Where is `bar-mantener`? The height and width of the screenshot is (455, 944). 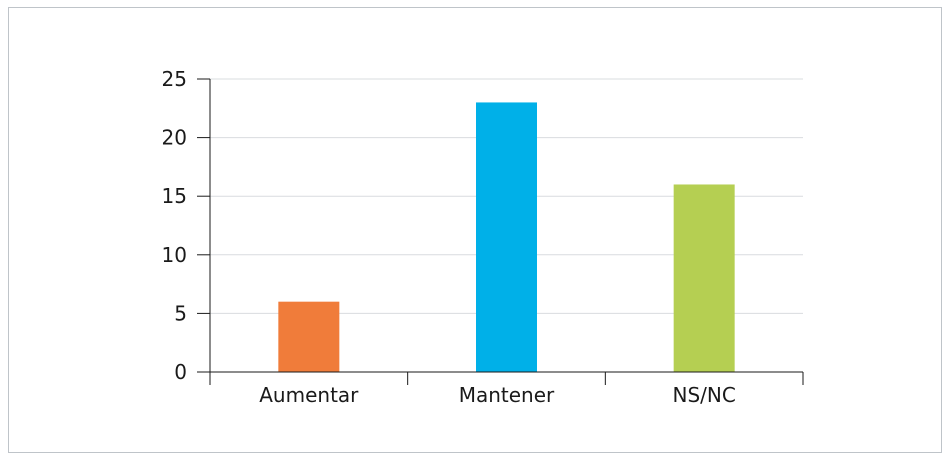 bar-mantener is located at coordinates (506, 237).